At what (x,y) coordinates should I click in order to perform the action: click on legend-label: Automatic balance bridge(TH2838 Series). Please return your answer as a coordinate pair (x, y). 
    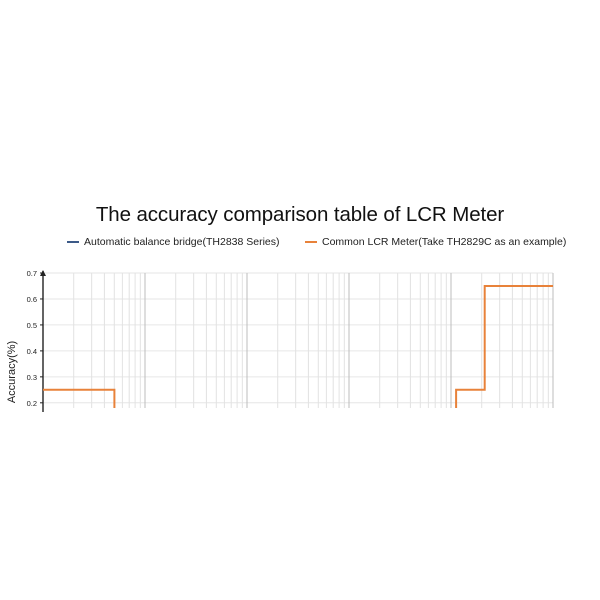
    Looking at the image, I should click on (182, 242).